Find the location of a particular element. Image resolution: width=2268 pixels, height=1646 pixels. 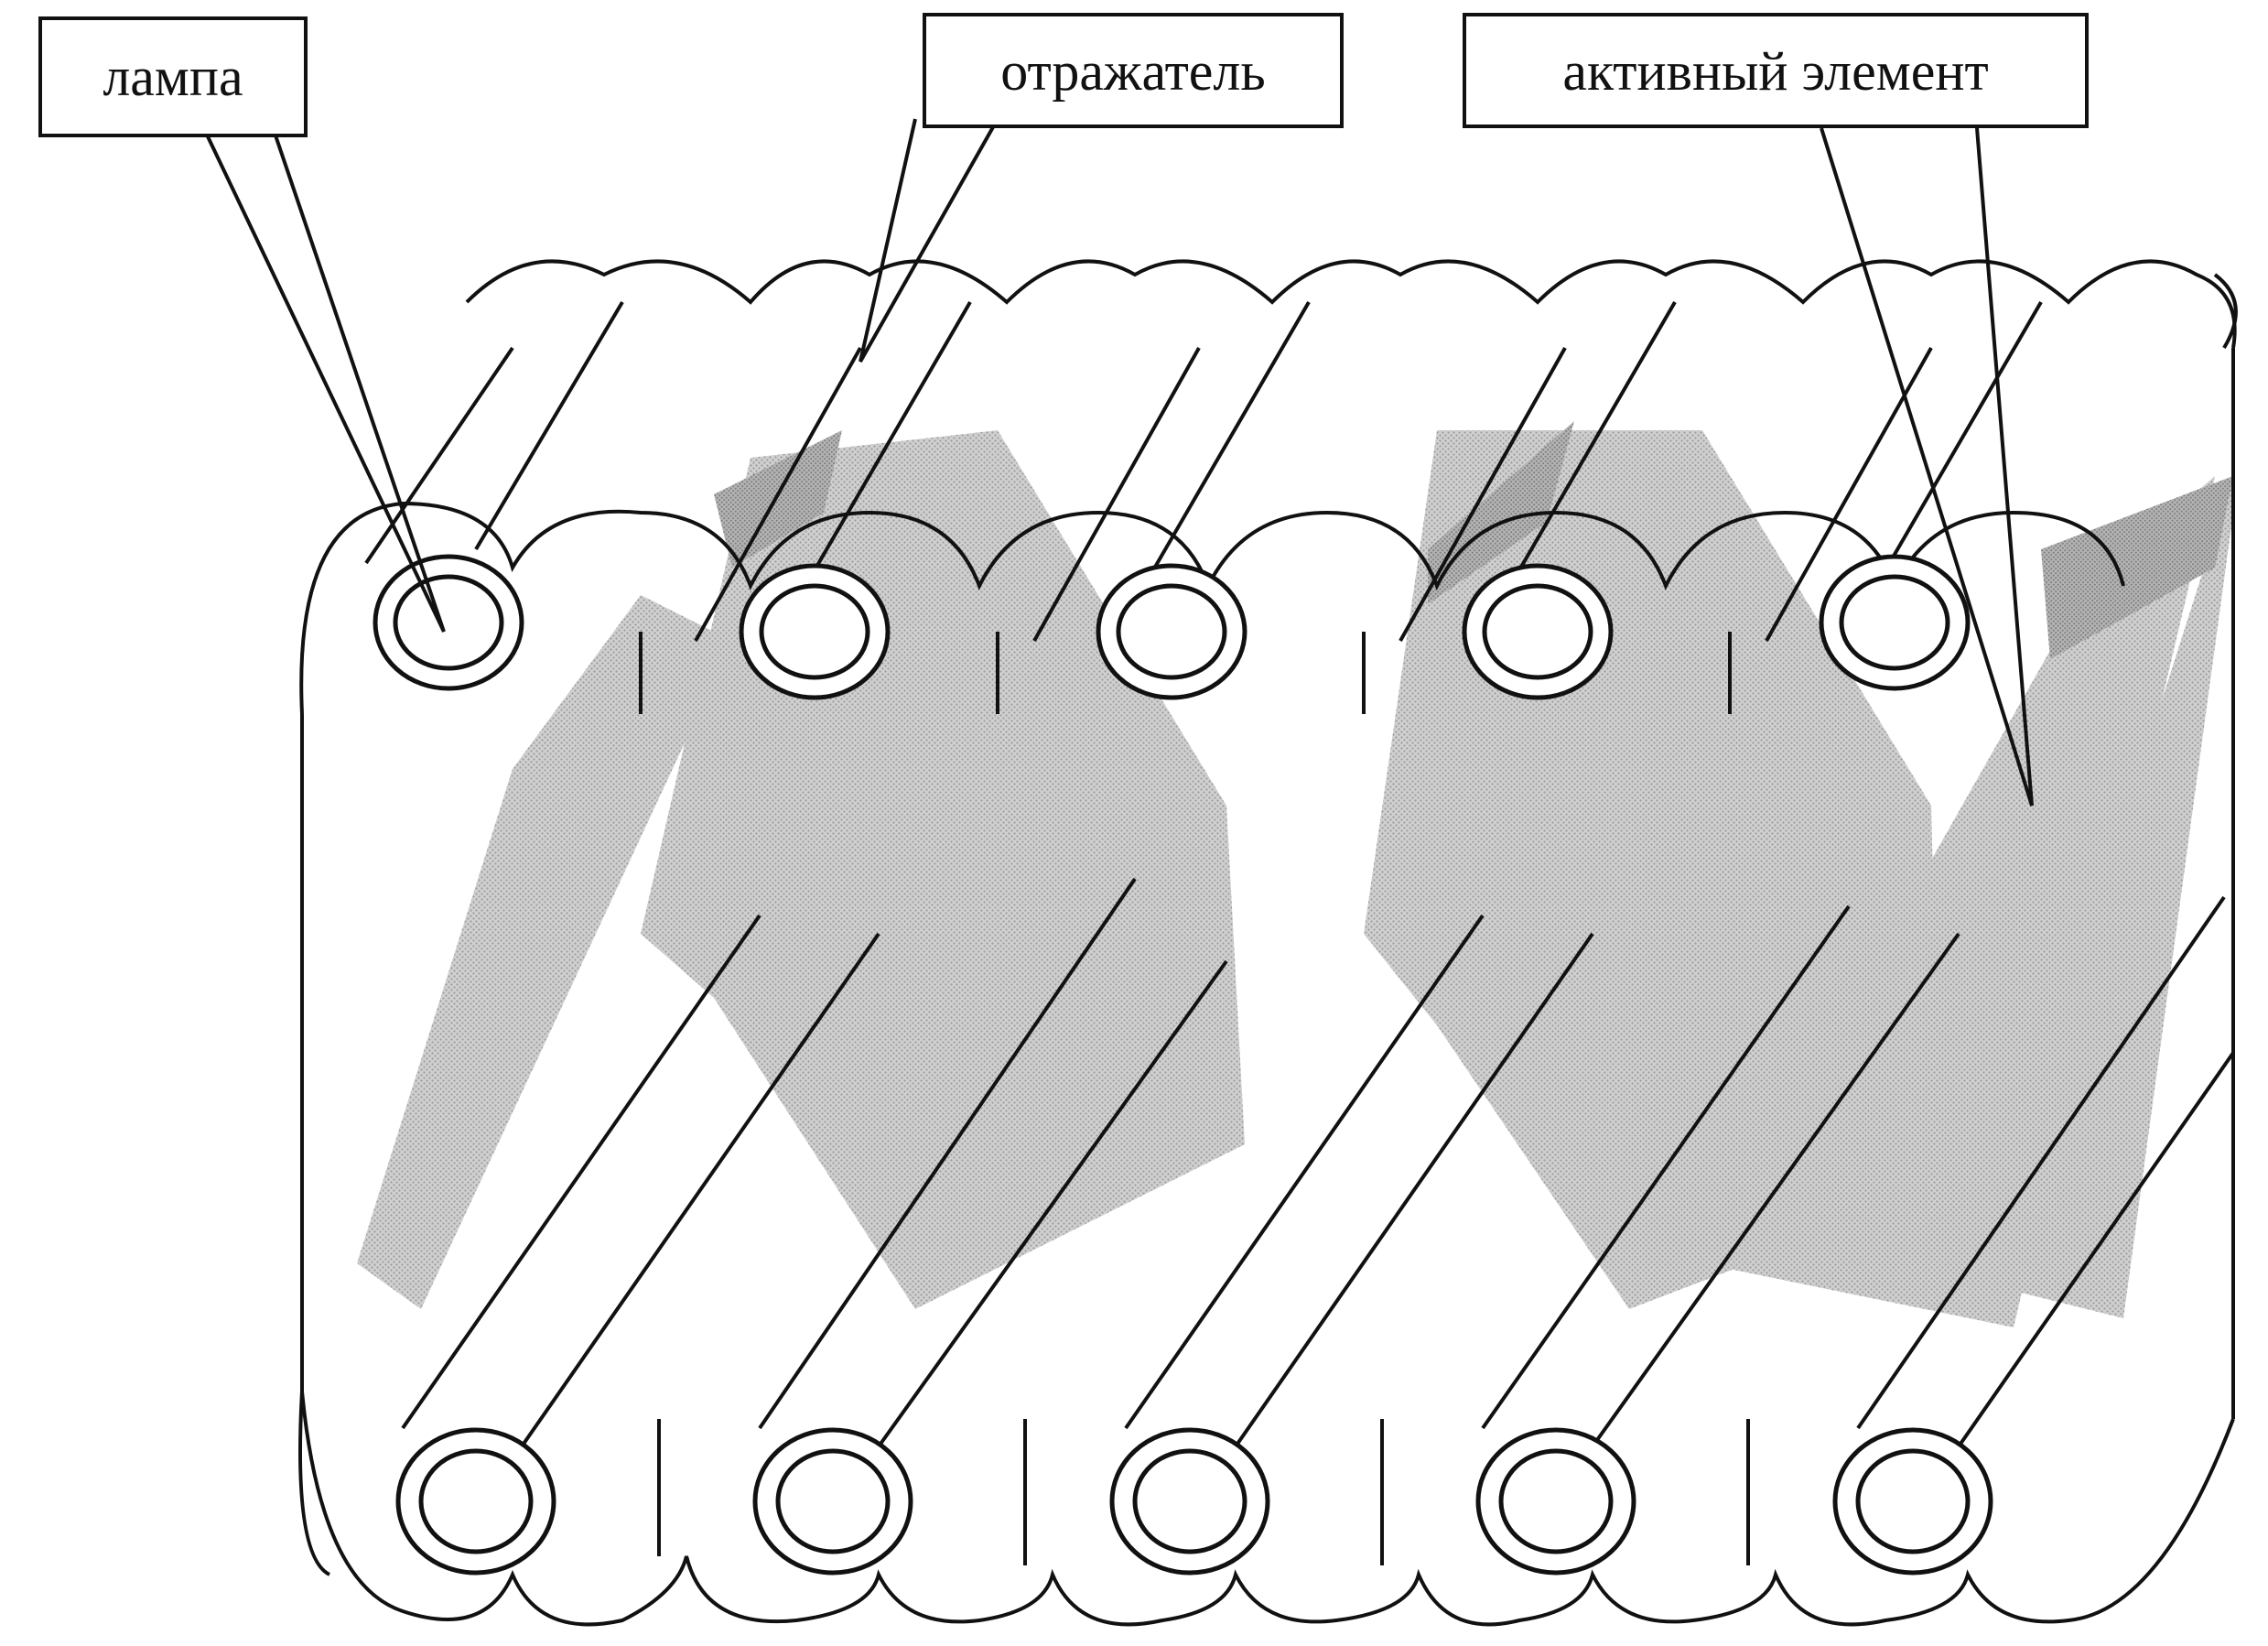

lamps-top-row is located at coordinates (1172, 627).